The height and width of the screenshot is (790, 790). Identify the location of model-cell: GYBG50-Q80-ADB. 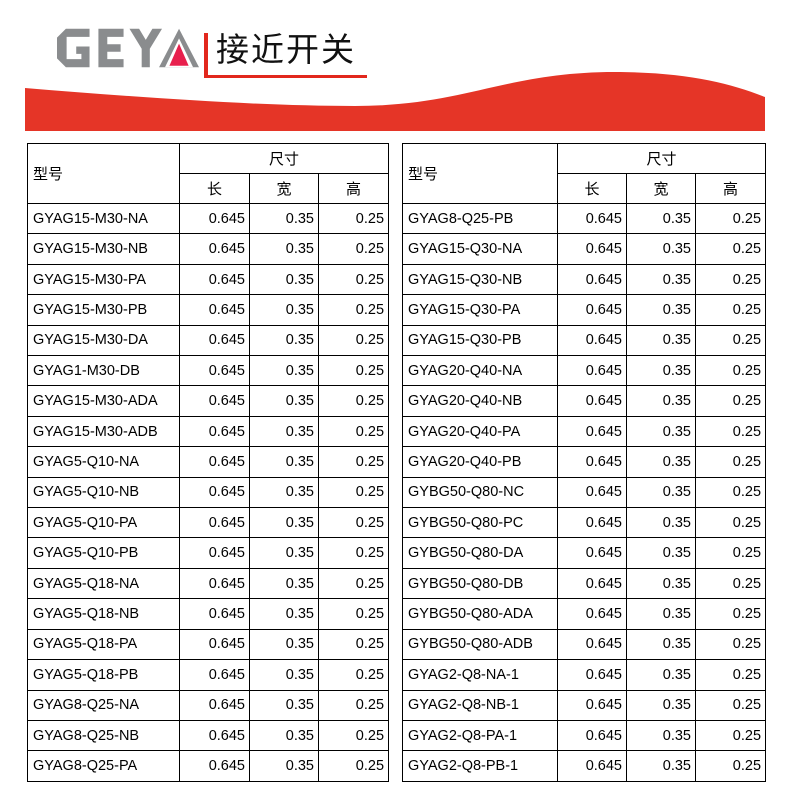
(480, 644).